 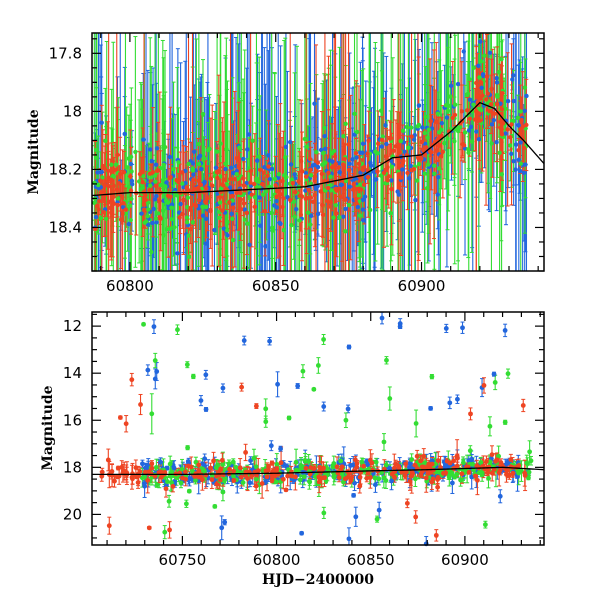 What do you see at coordinates (65, 53) in the screenshot?
I see `y-tick-label: 17.8` at bounding box center [65, 53].